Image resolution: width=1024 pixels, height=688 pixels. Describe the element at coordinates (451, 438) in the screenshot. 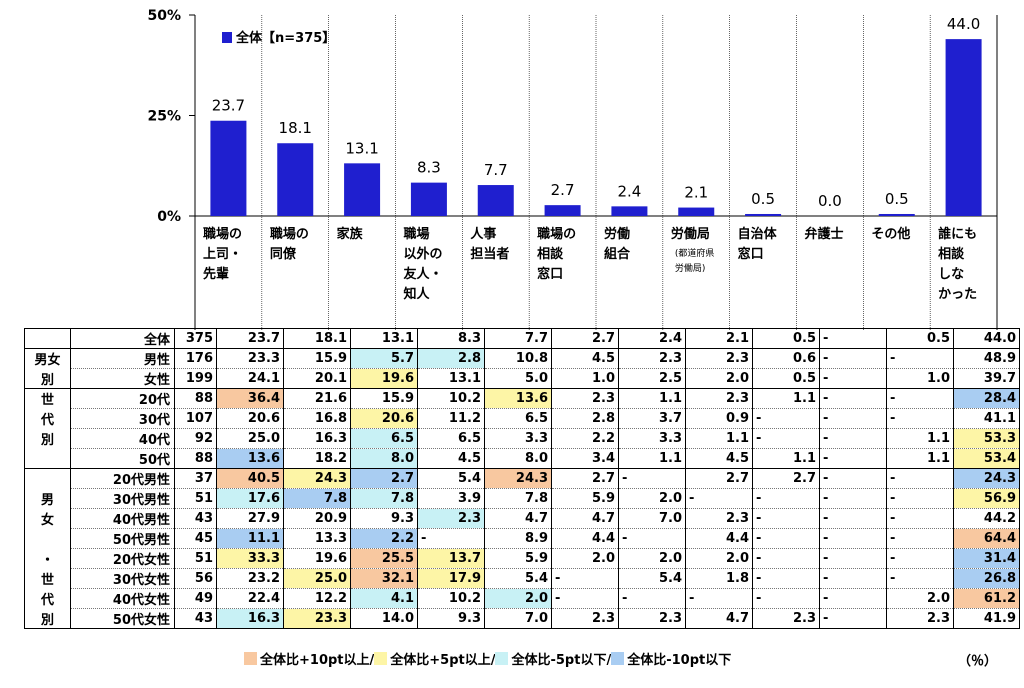

I see `table-cell: 6.5` at that location.